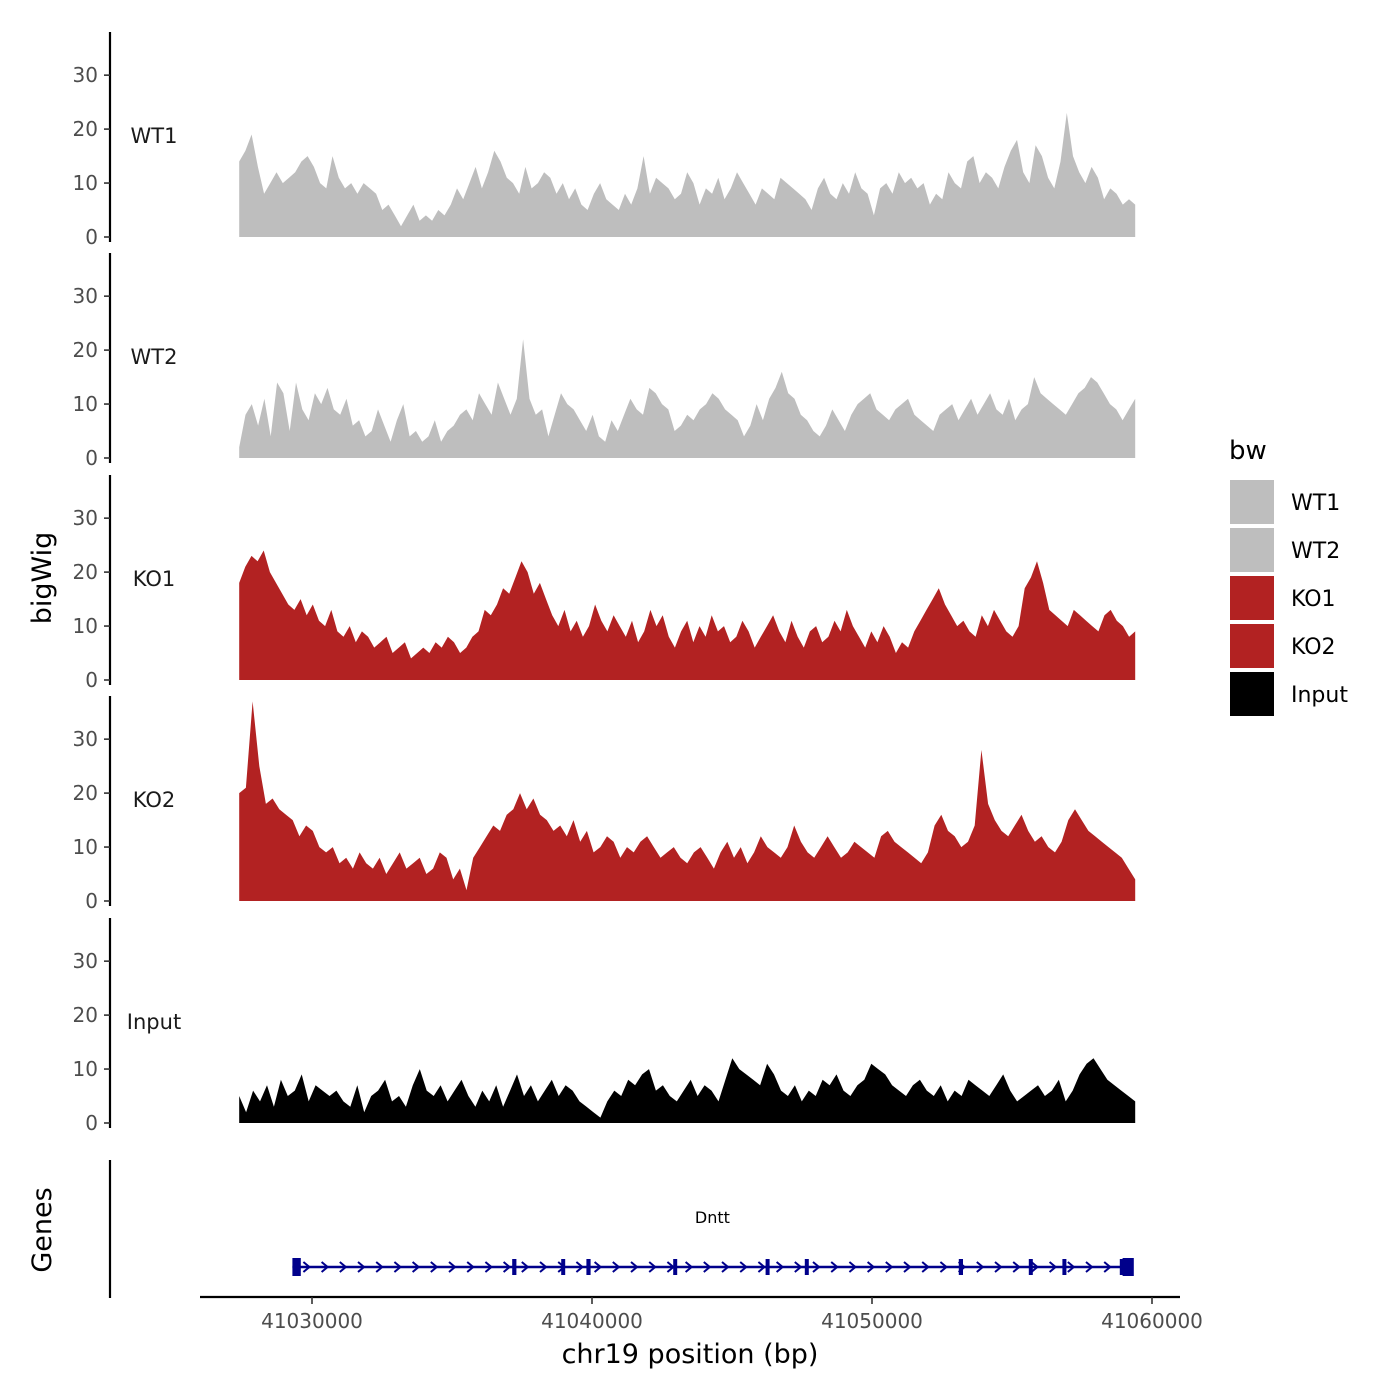 This screenshot has width=1400, height=1400. Describe the element at coordinates (1252, 694) in the screenshot. I see `legend-swatch-input` at that location.